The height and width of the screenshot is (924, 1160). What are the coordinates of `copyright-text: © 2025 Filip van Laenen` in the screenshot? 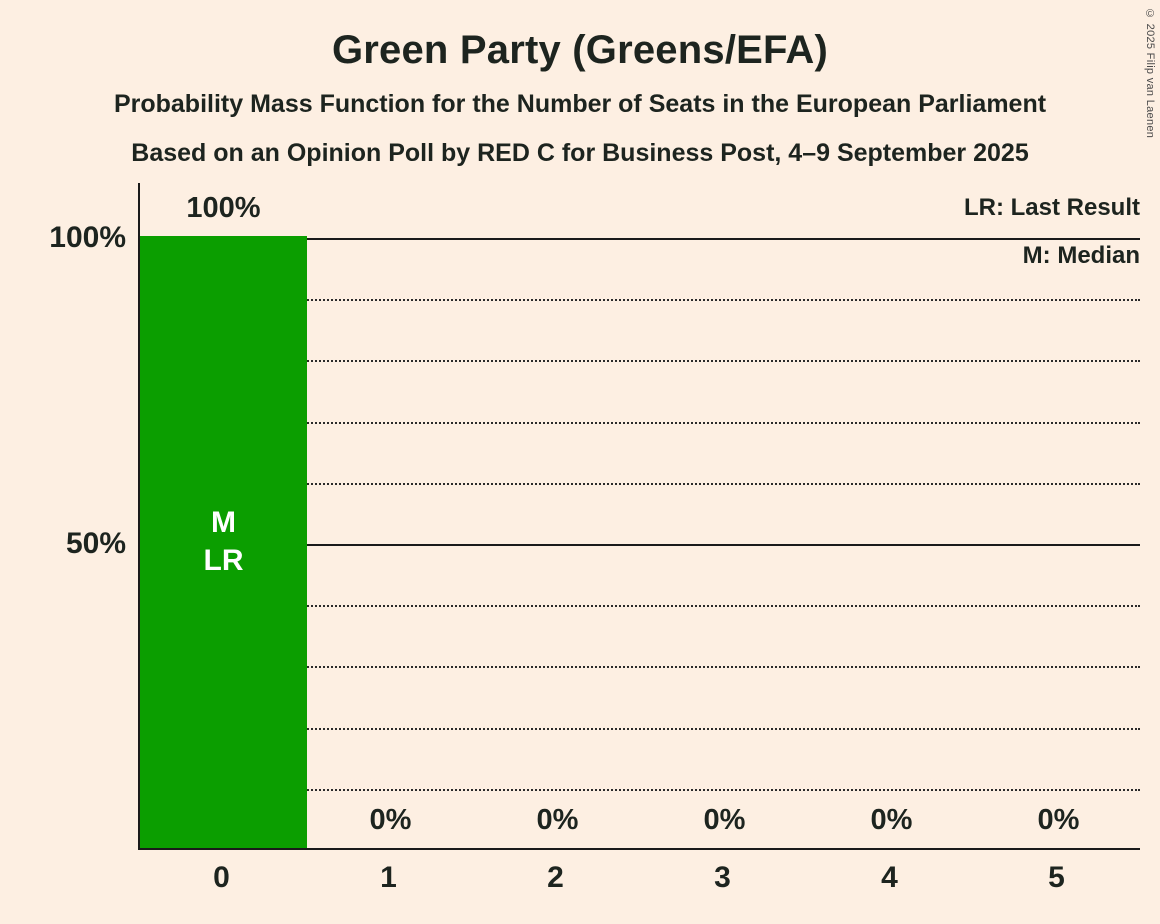 It's located at (1150, 73).